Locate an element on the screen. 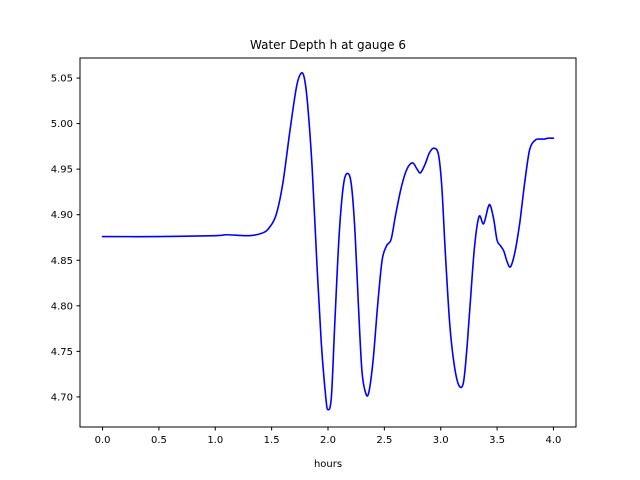 The width and height of the screenshot is (640, 480). y-tick-label: 5.00 is located at coordinates (62, 124).